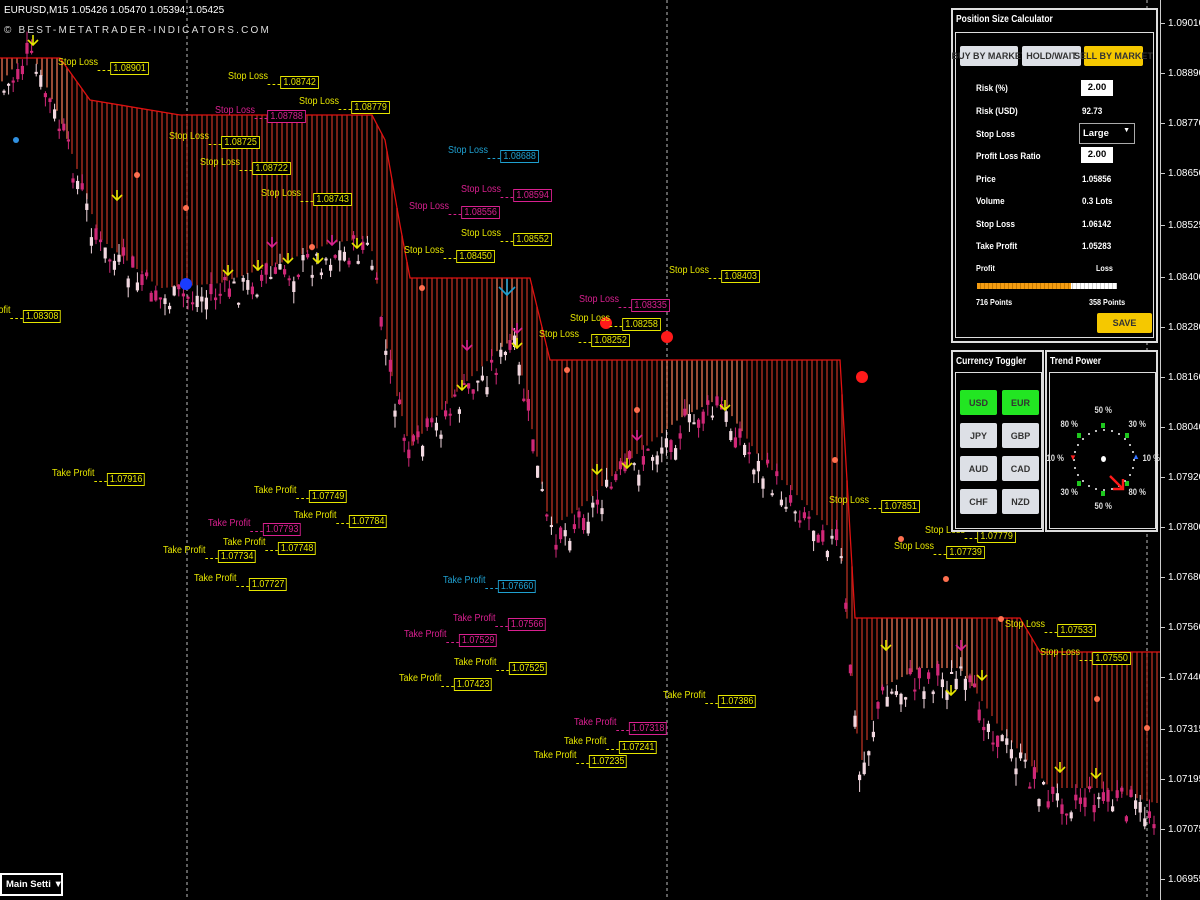 The image size is (1200, 900). I want to click on watermark: © BEST-METATRADER-INDICATORS.COM, so click(138, 30).